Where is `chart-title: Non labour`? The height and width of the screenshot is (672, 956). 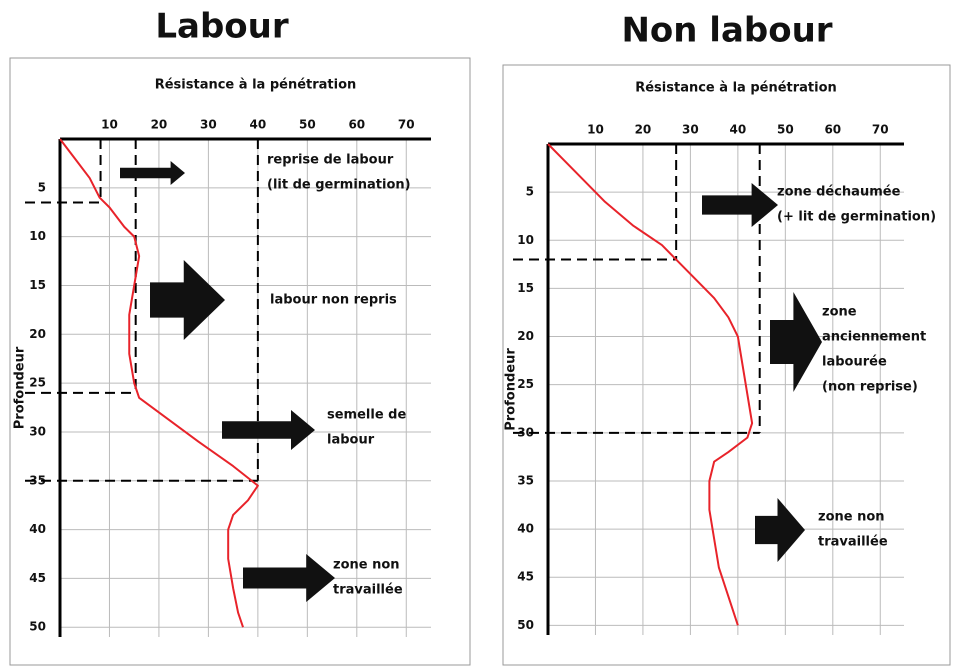 chart-title: Non labour is located at coordinates (726, 31).